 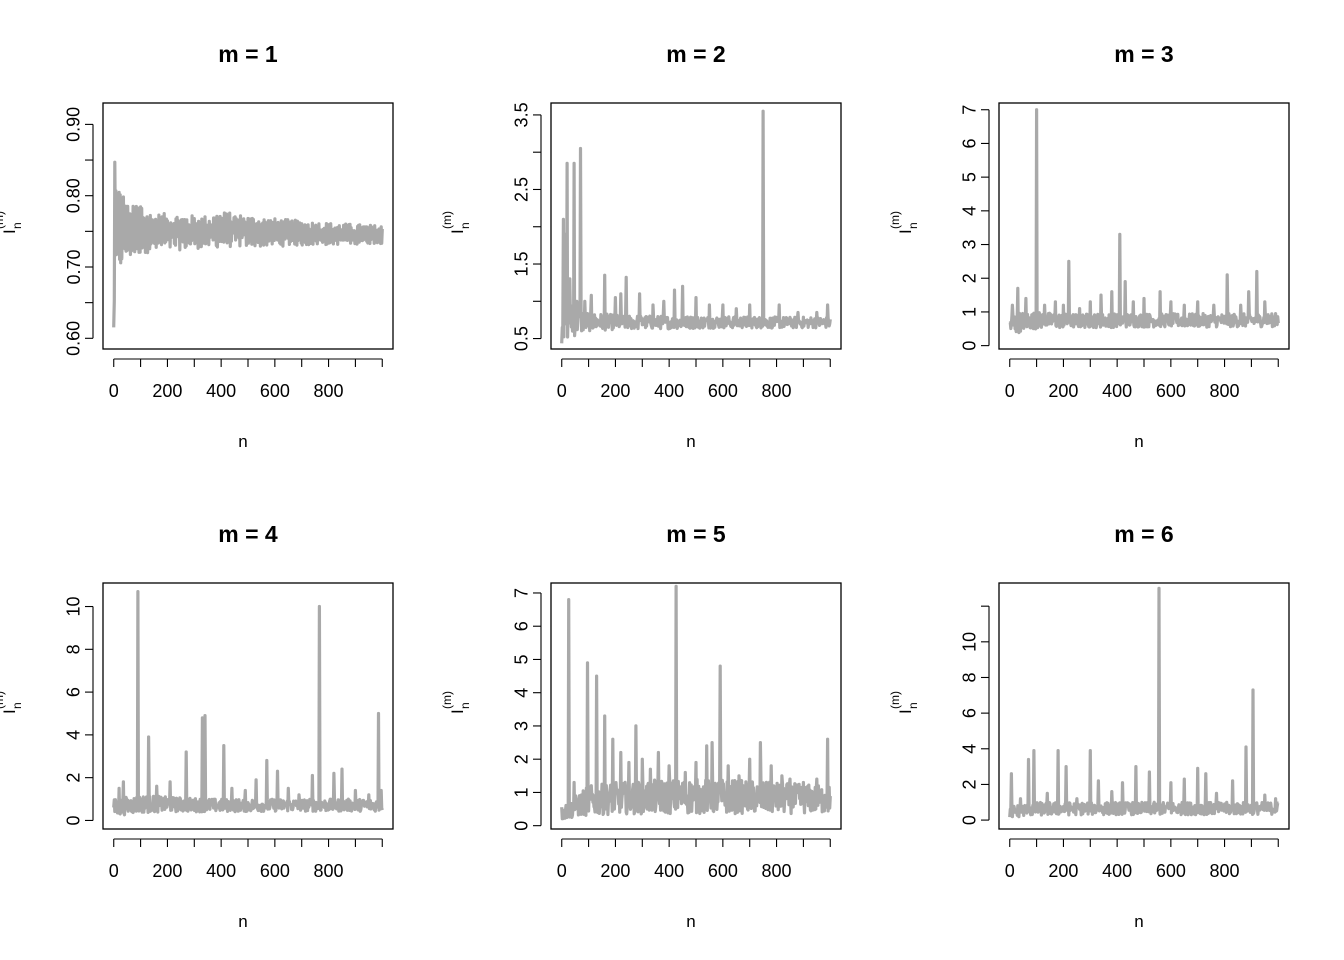 I want to click on panel-title: m = 2, so click(x=695, y=54).